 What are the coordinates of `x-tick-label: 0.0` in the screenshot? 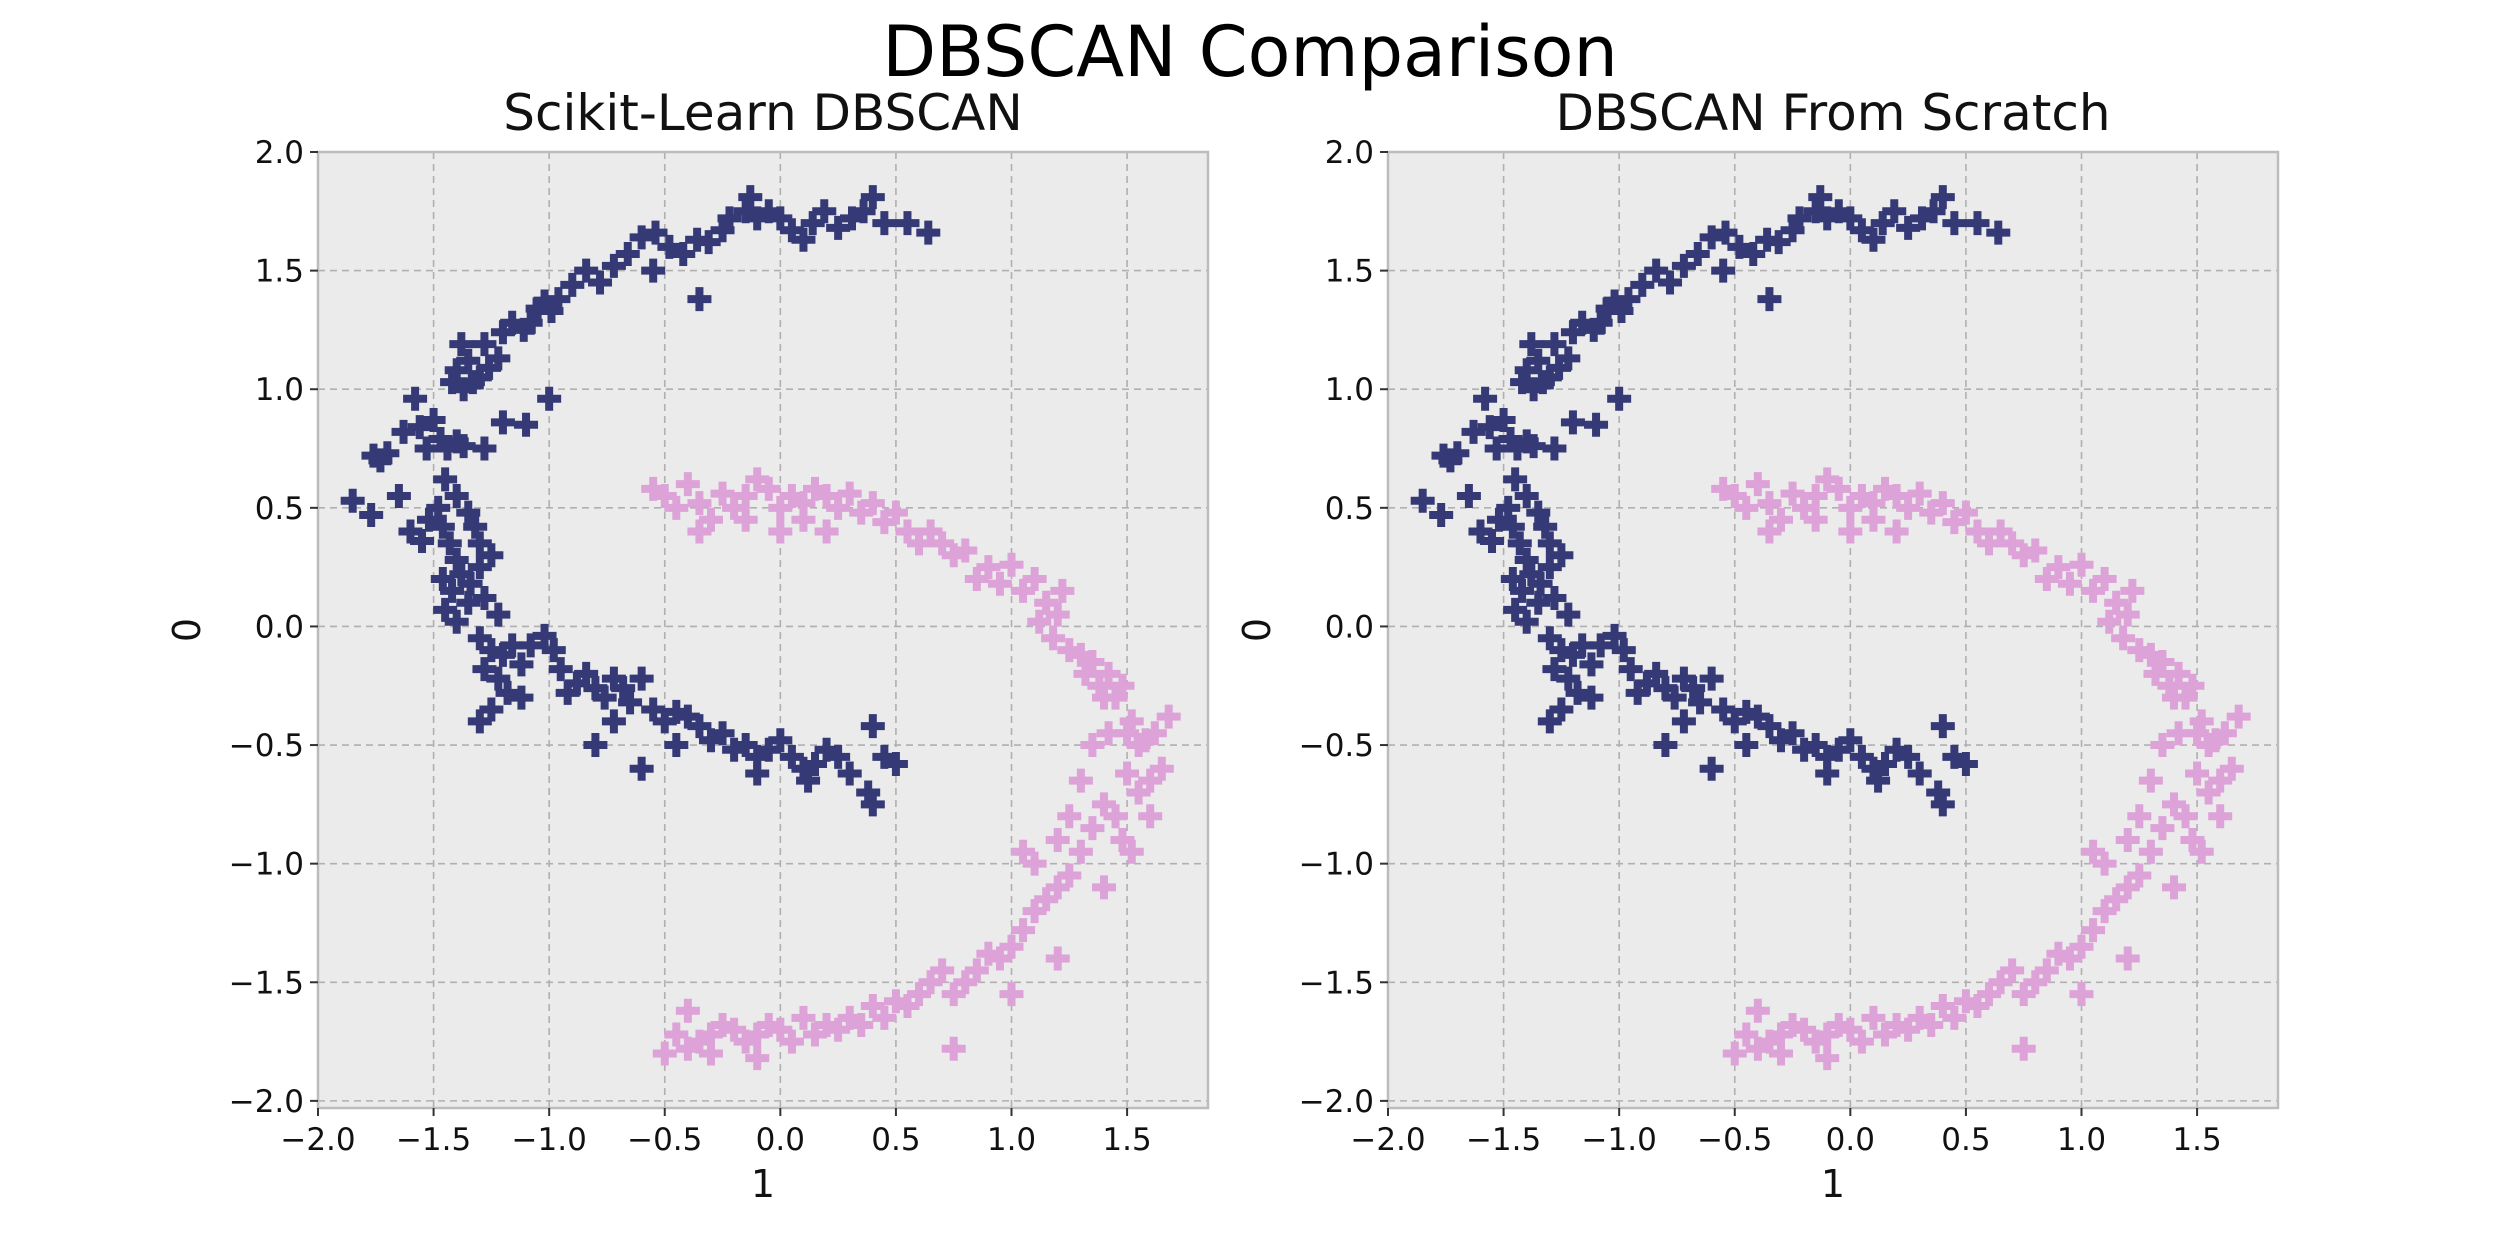 It's located at (1850, 1140).